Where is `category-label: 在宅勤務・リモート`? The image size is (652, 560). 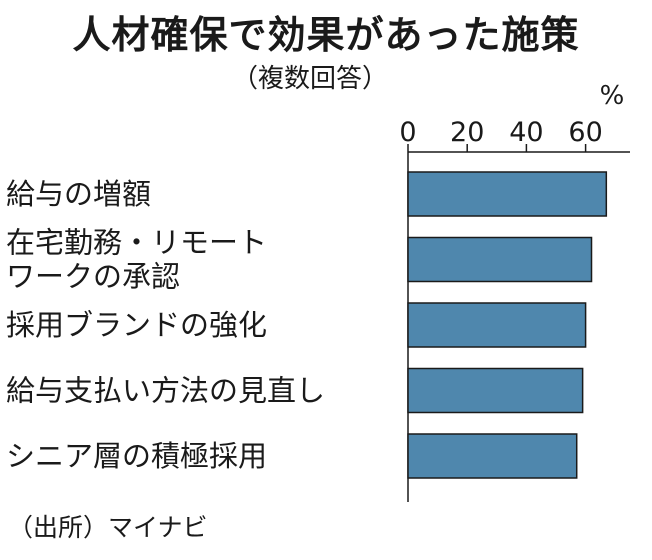
category-label: 在宅勤務・リモート is located at coordinates (136, 243).